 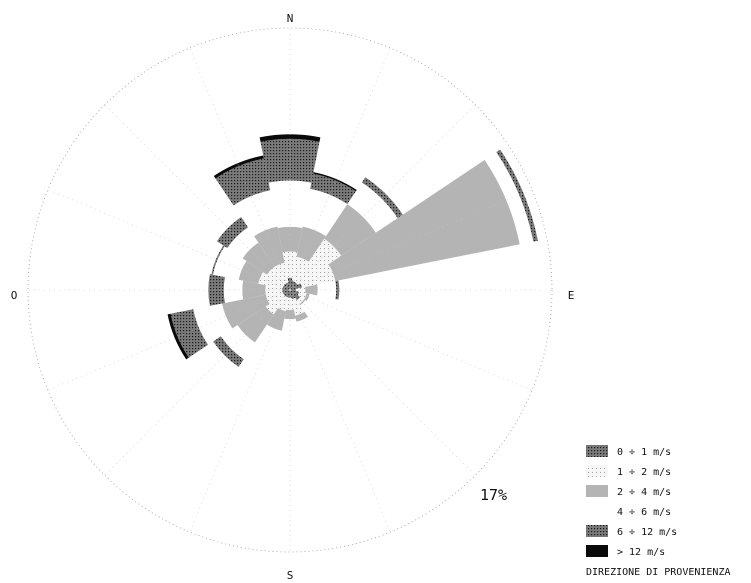 I want to click on direction-footer-label: DIREZIONE DI PROVENIENZA, so click(x=658, y=572).